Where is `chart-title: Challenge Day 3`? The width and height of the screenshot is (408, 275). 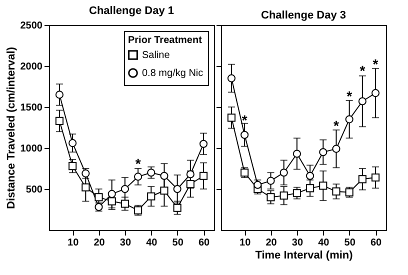
chart-title: Challenge Day 3 is located at coordinates (303, 16).